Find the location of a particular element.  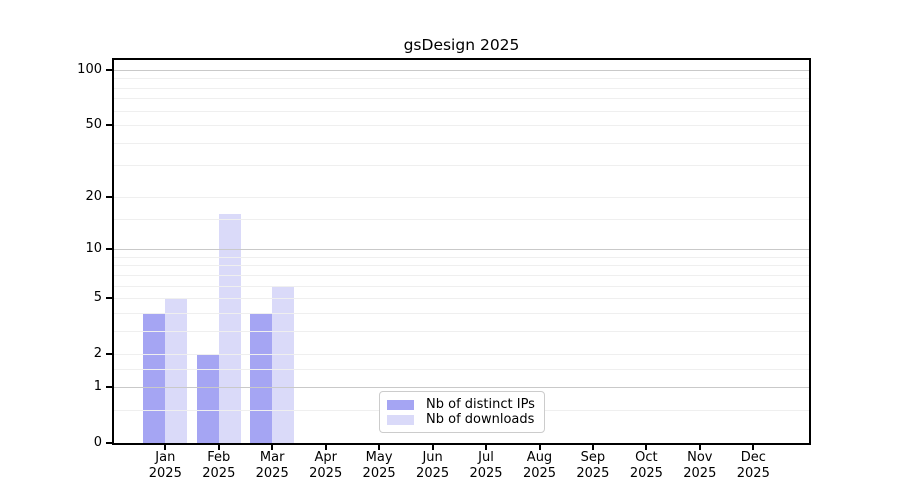

y-tick-label-1: 1 is located at coordinates (97, 386).